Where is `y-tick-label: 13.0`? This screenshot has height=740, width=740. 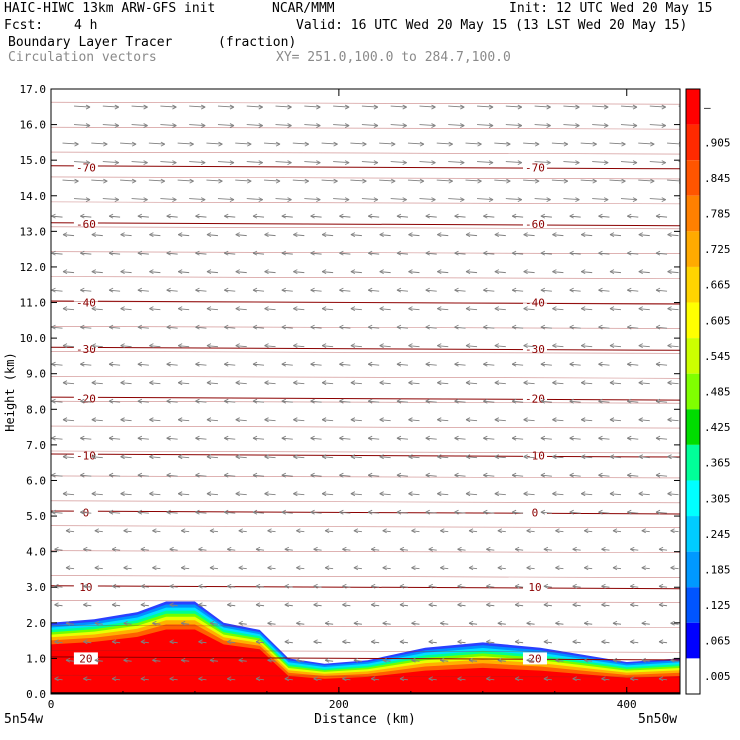 y-tick-label: 13.0 is located at coordinates (33, 231).